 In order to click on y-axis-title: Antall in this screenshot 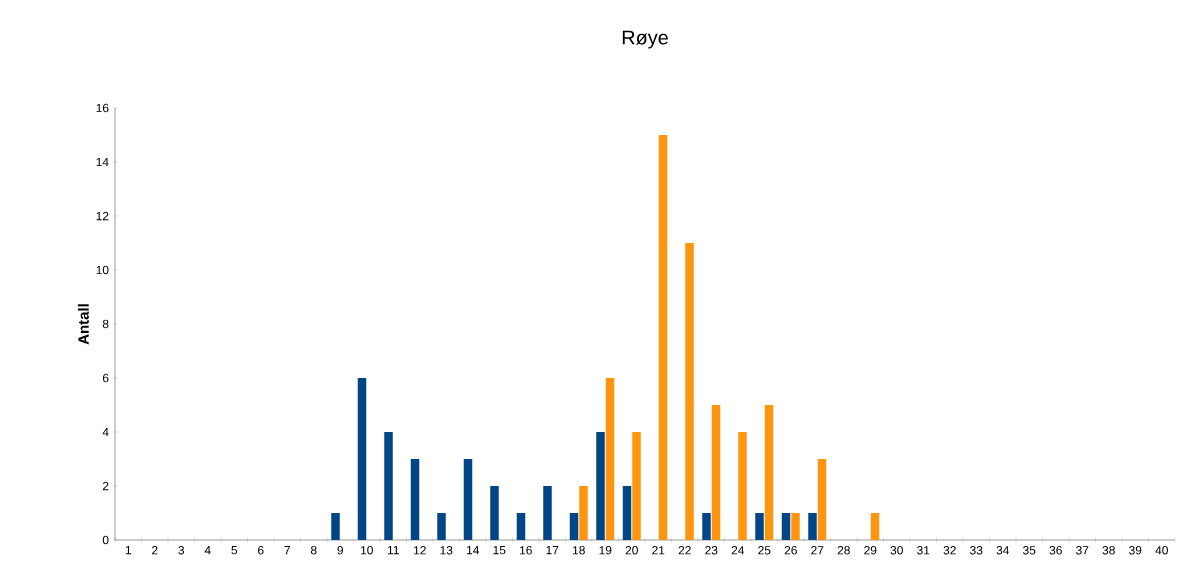, I will do `click(83, 324)`.